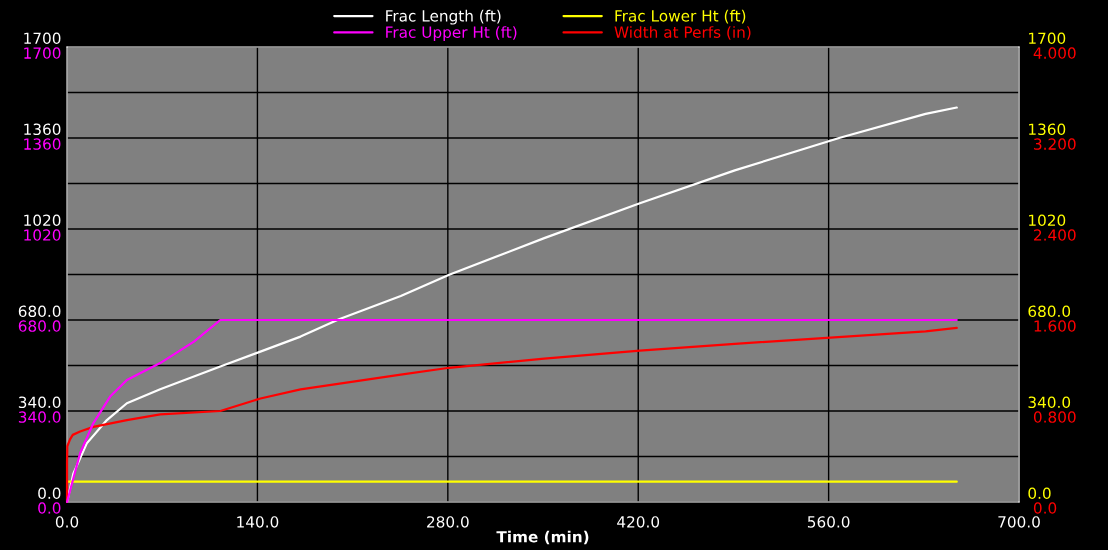  What do you see at coordinates (42, 220) in the screenshot?
I see `y-tick-label: 1020` at bounding box center [42, 220].